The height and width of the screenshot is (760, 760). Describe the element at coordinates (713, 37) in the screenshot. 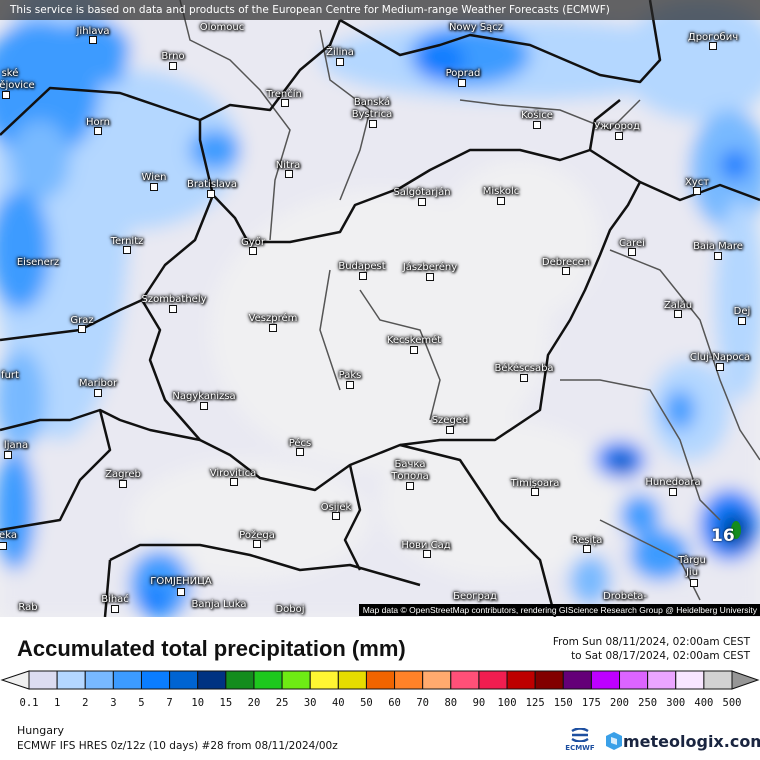

I see `city-label: Дрогобич` at that location.